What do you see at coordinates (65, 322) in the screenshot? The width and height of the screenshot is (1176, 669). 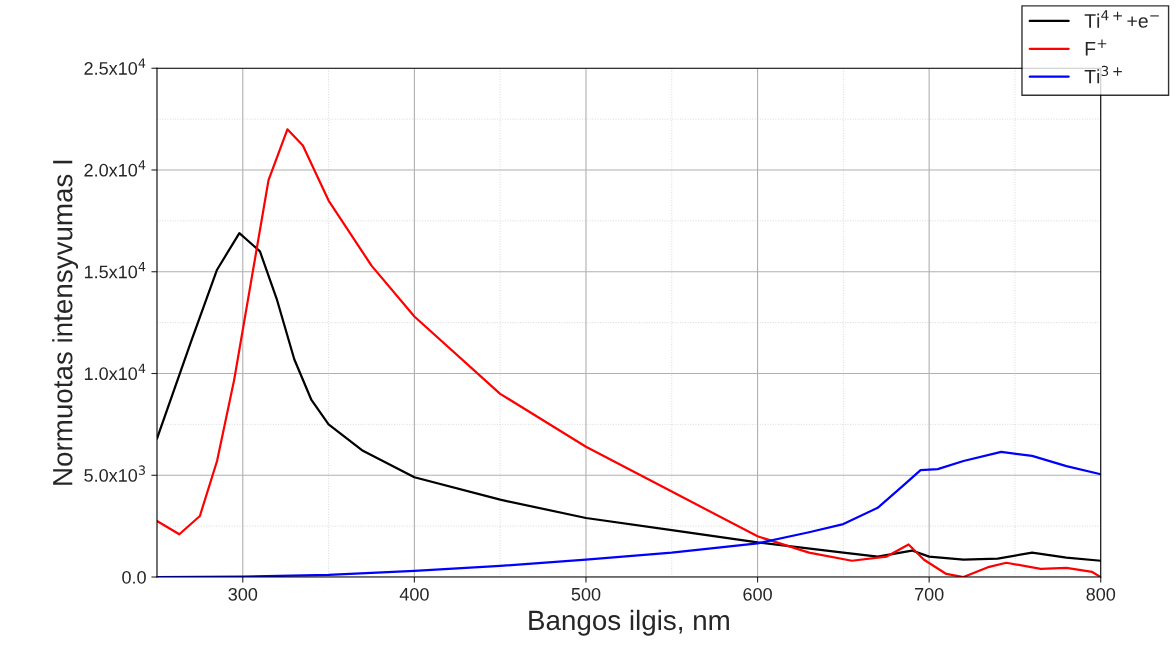 I see `y-axis-title: Normuotas intensyvumas I` at bounding box center [65, 322].